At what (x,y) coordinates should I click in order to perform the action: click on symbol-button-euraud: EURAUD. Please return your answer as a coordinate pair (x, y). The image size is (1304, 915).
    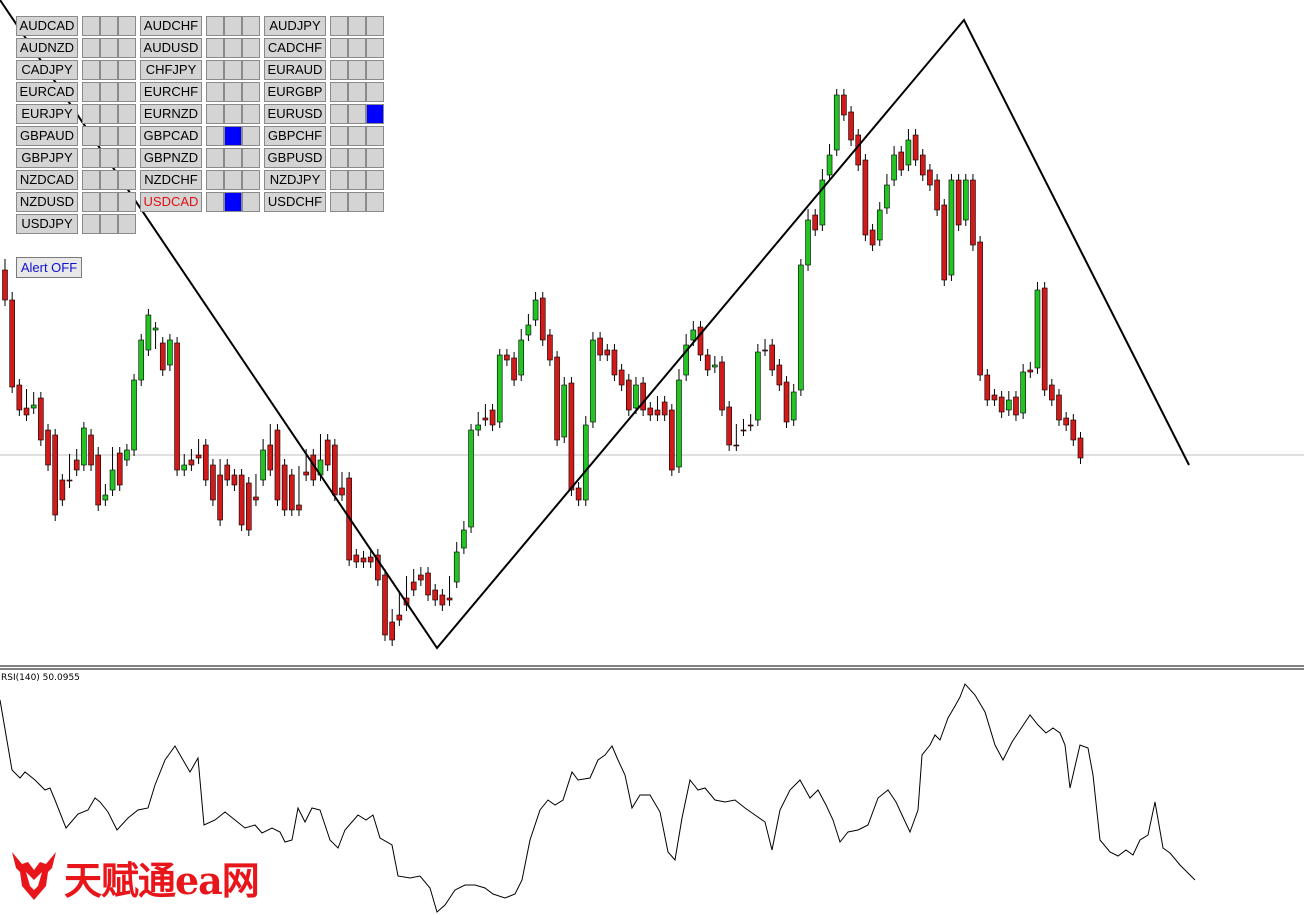
    Looking at the image, I should click on (295, 70).